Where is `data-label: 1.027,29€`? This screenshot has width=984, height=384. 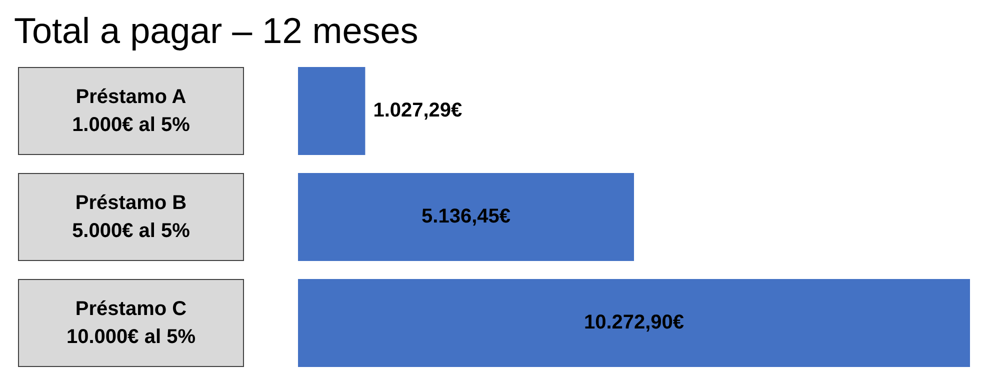 data-label: 1.027,29€ is located at coordinates (417, 111).